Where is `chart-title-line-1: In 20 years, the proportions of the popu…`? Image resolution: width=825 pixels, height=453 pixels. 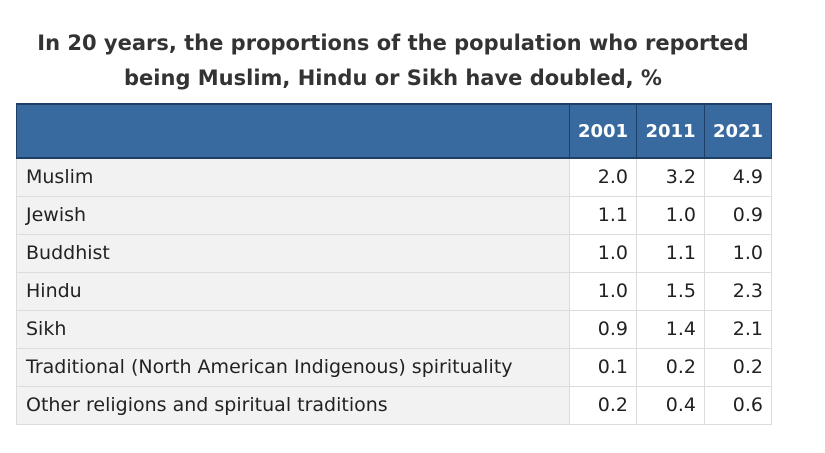
chart-title-line-1: In 20 years, the proportions of the popu… is located at coordinates (393, 43).